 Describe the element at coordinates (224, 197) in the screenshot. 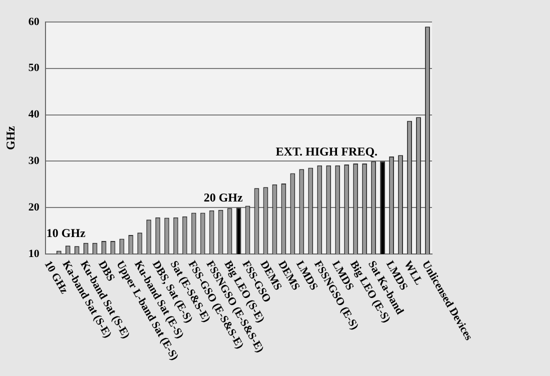

I see `annotation: 20 GHz` at that location.